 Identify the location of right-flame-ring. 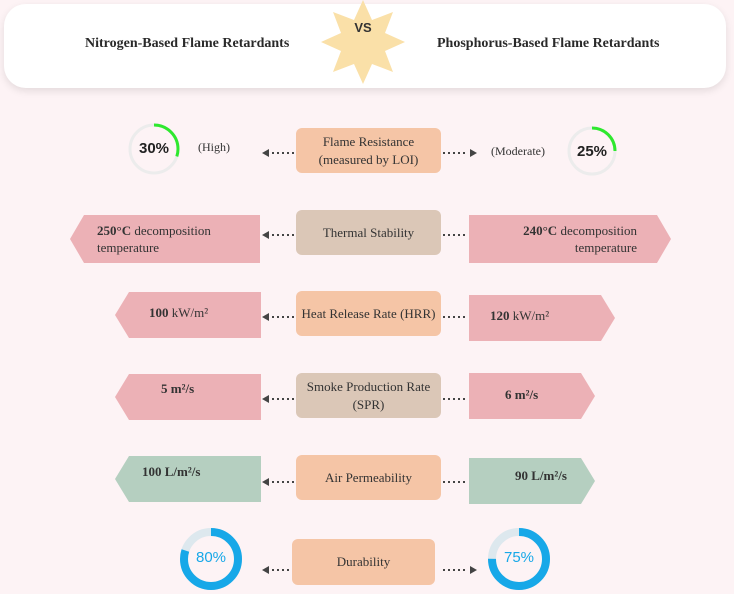
(592, 151).